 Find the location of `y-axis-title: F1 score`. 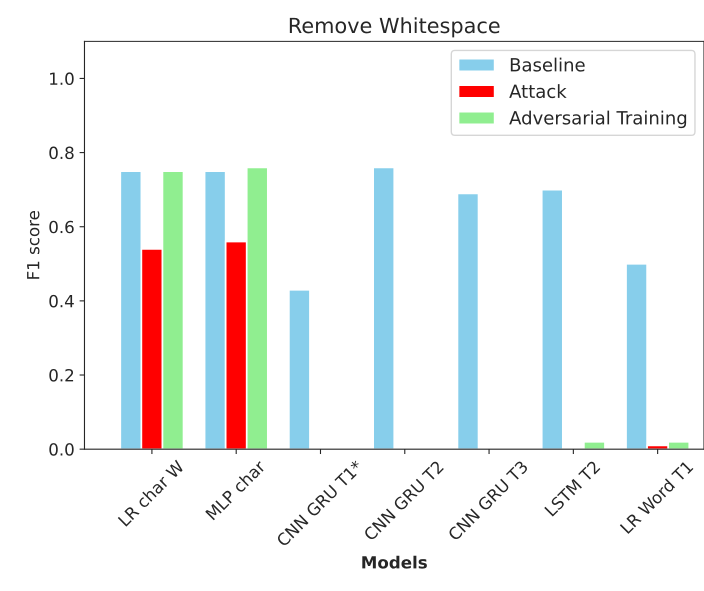

y-axis-title: F1 score is located at coordinates (33, 245).